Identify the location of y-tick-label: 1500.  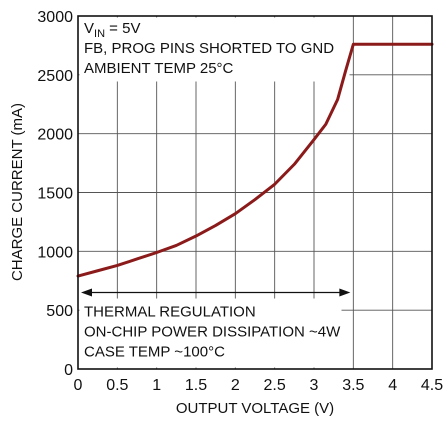
(55, 194).